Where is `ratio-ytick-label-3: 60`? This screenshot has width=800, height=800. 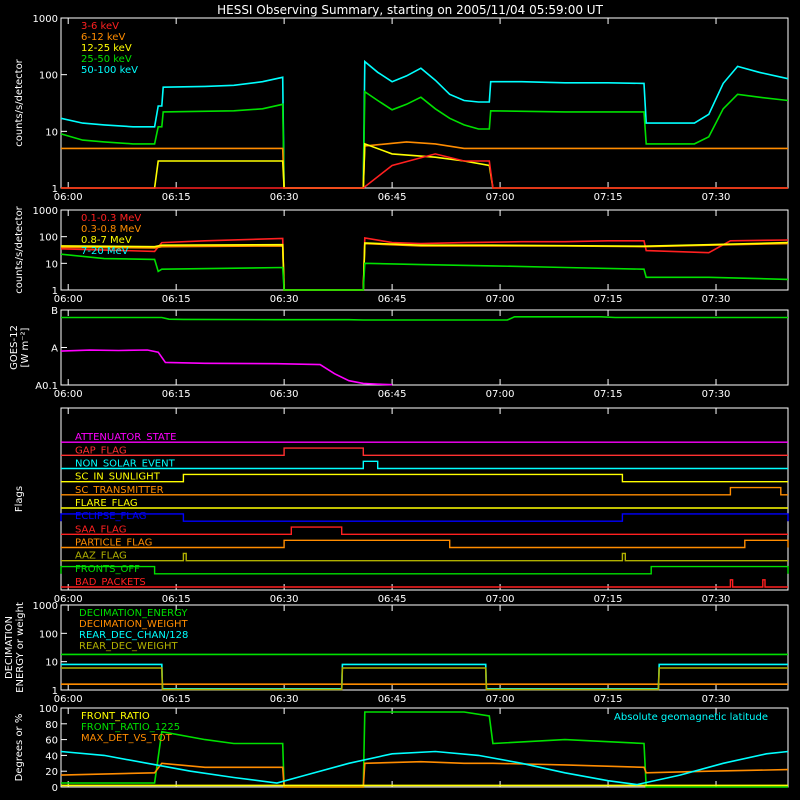 ratio-ytick-label-3: 60 is located at coordinates (51, 741).